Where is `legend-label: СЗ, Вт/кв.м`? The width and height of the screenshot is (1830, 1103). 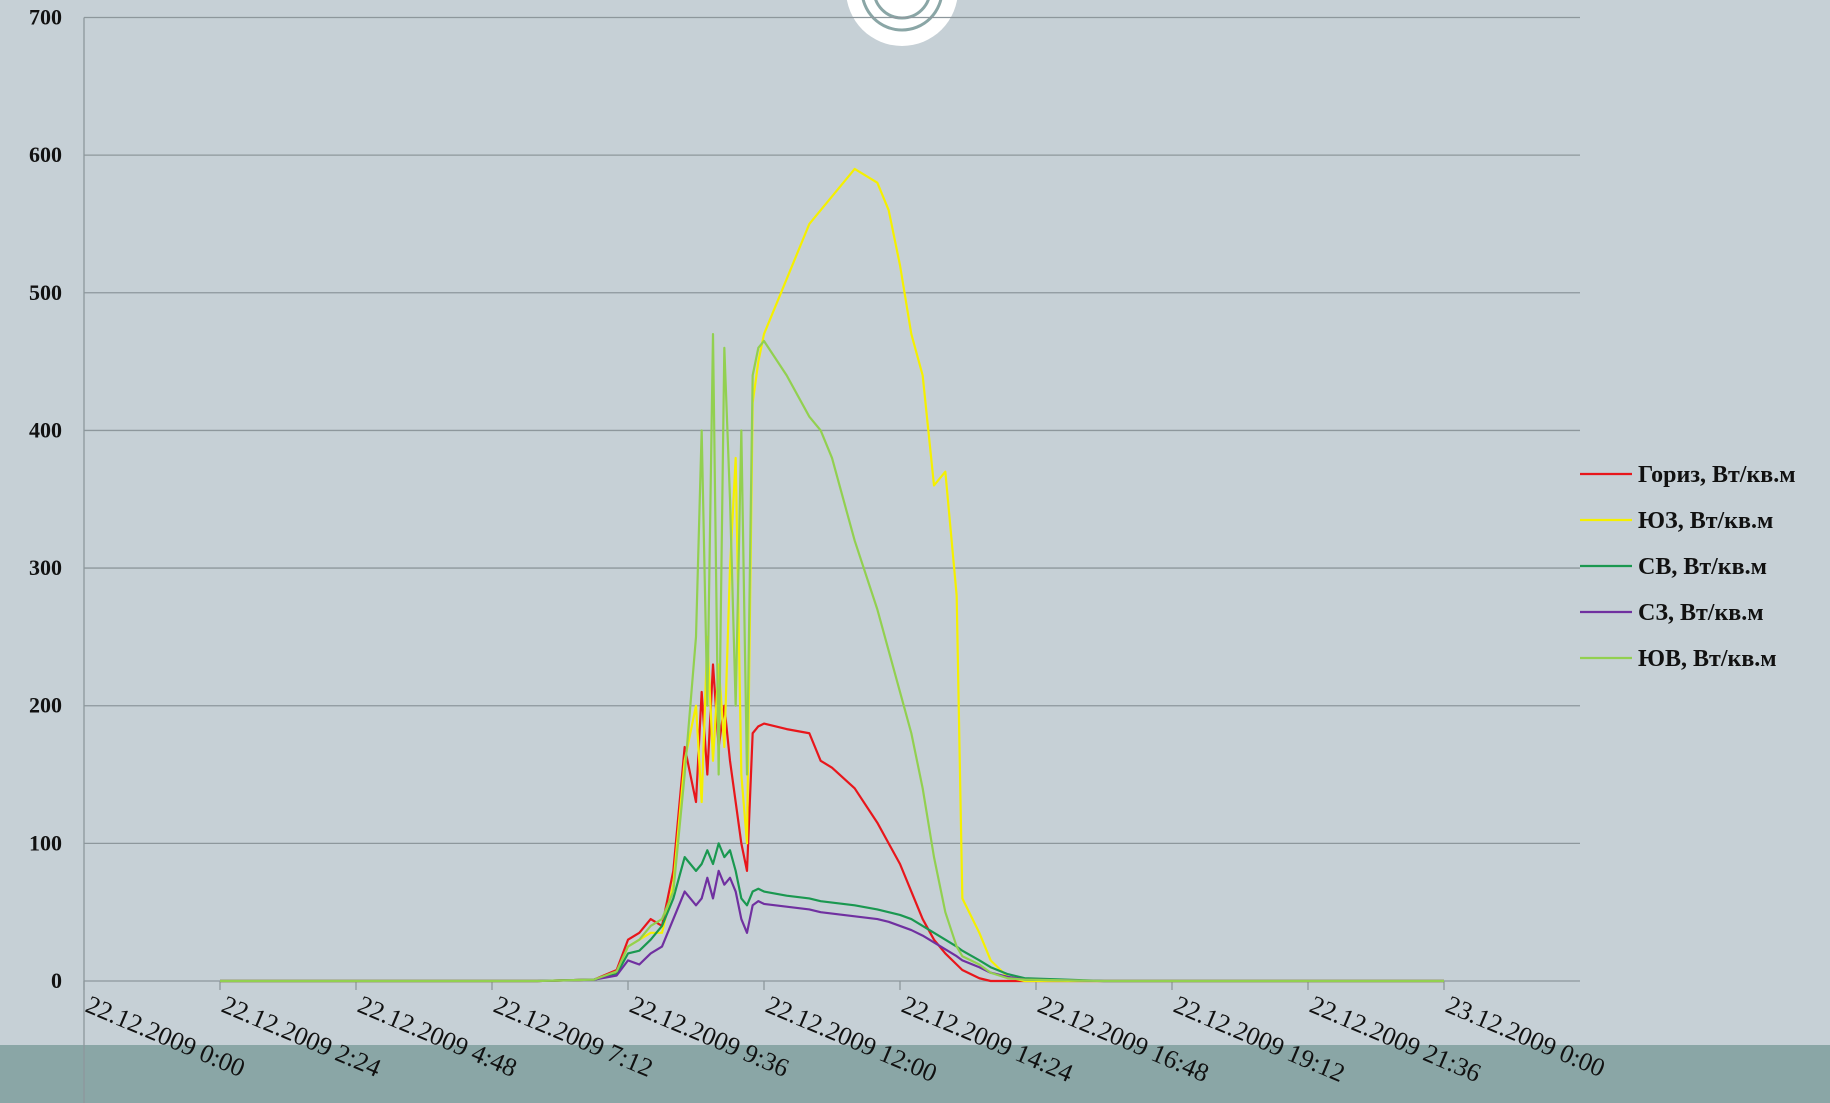 legend-label: СЗ, Вт/кв.м is located at coordinates (1701, 613).